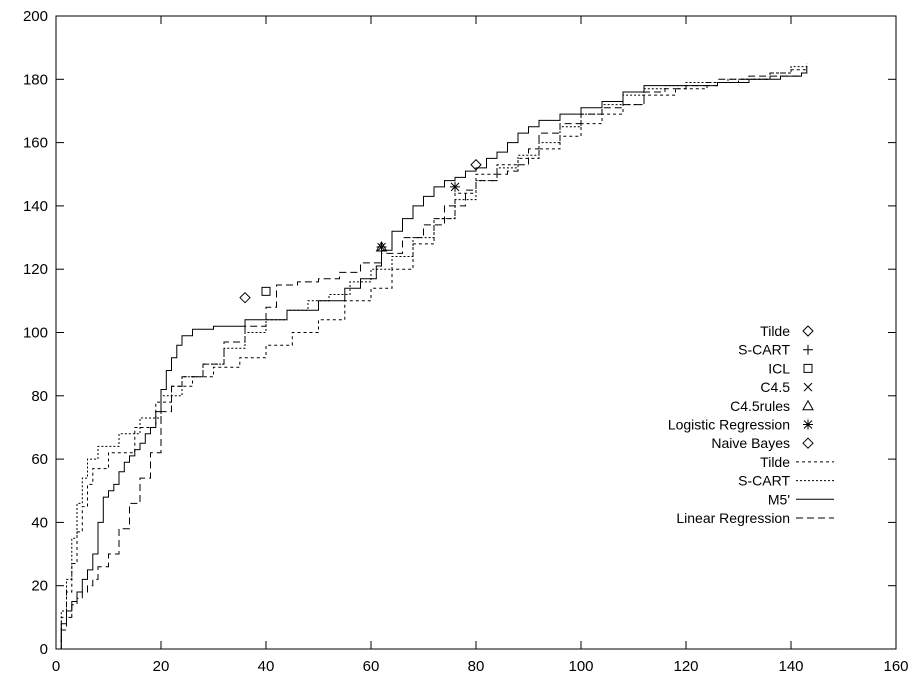 The height and width of the screenshot is (683, 914). What do you see at coordinates (729, 425) in the screenshot?
I see `legend-label: Logistic Regression` at bounding box center [729, 425].